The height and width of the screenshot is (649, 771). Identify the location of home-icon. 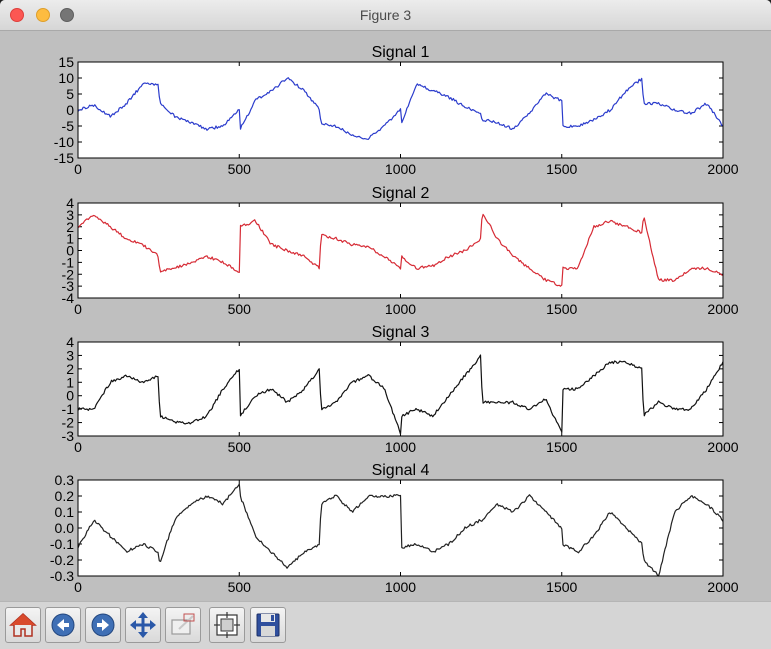
(23, 624).